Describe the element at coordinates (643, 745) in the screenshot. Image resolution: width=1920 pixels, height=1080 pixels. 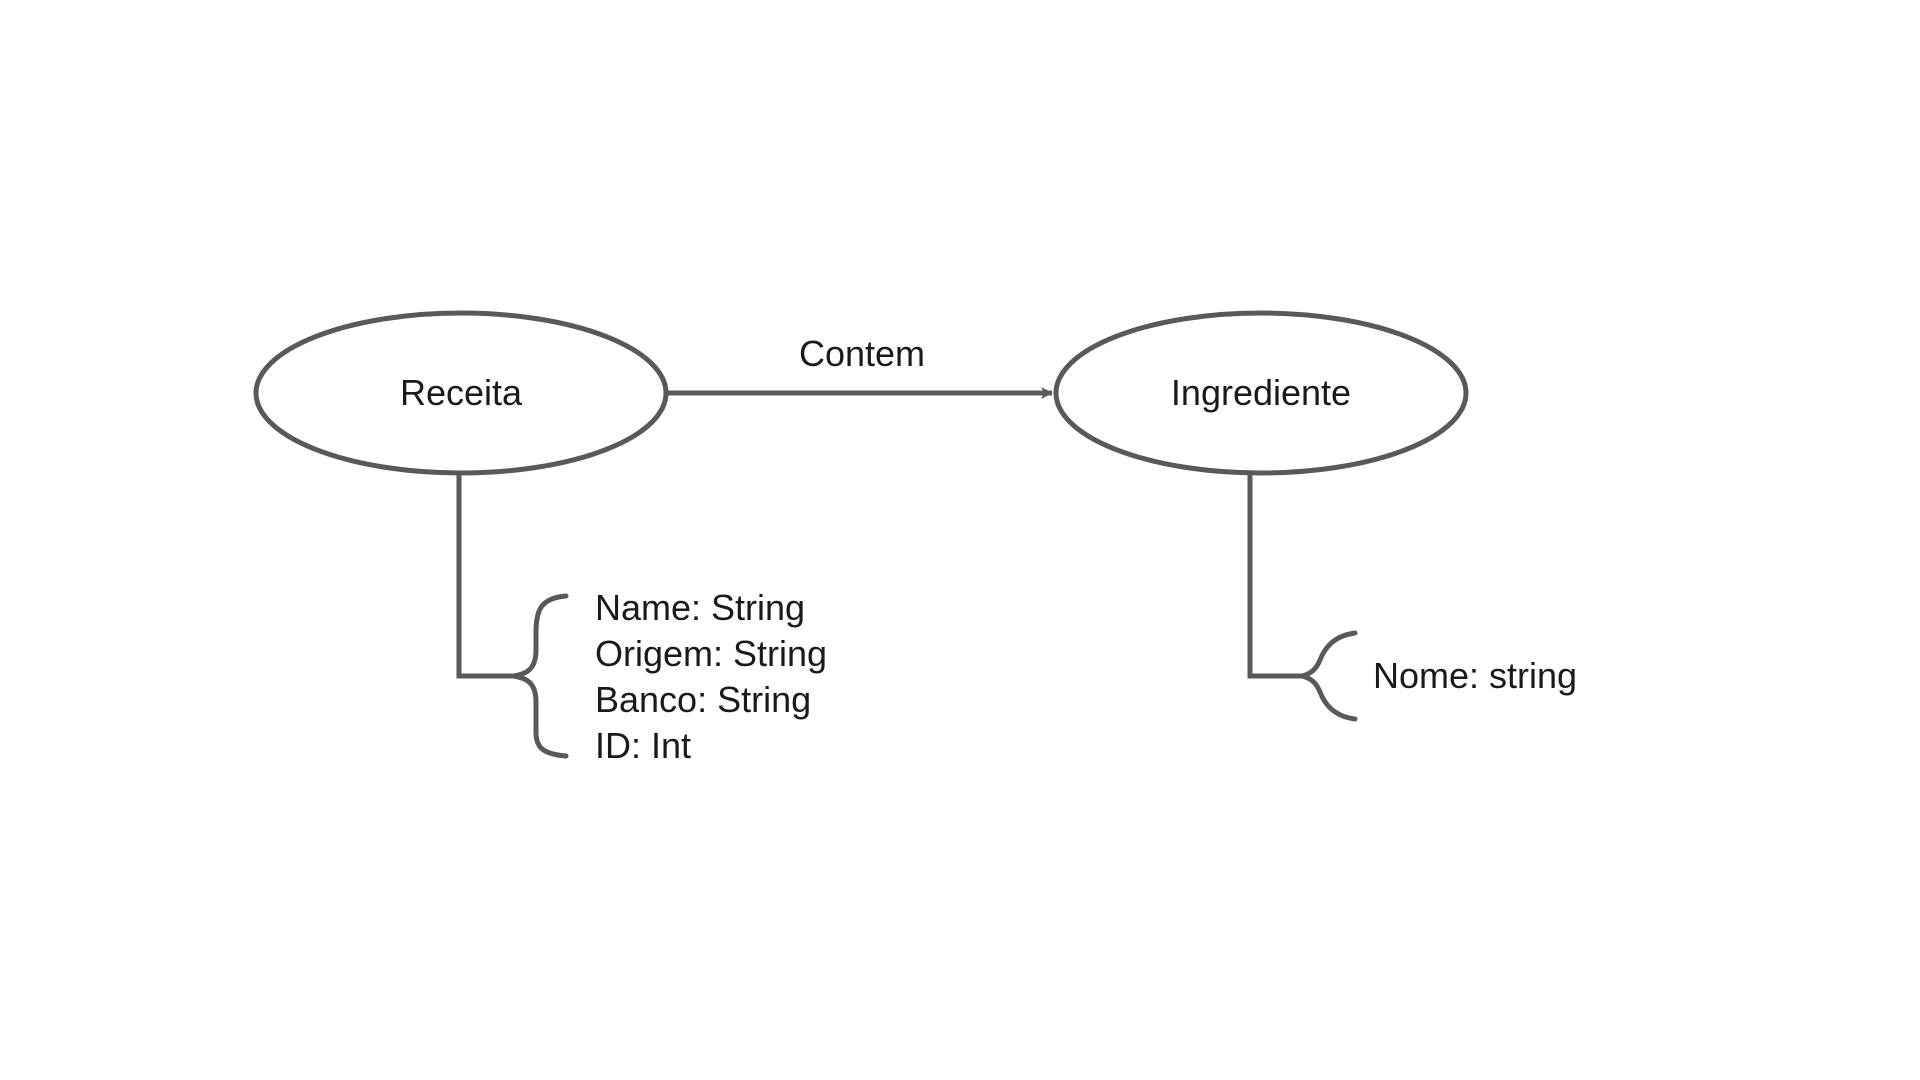
I see `receita-attribute-id: ID: Int` at that location.